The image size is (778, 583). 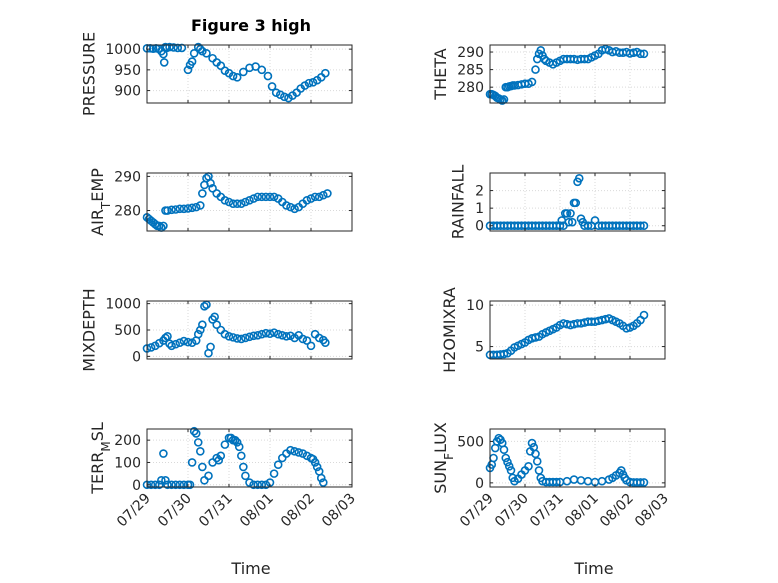 What do you see at coordinates (127, 212) in the screenshot?
I see `y-tick-label: 280` at bounding box center [127, 212].